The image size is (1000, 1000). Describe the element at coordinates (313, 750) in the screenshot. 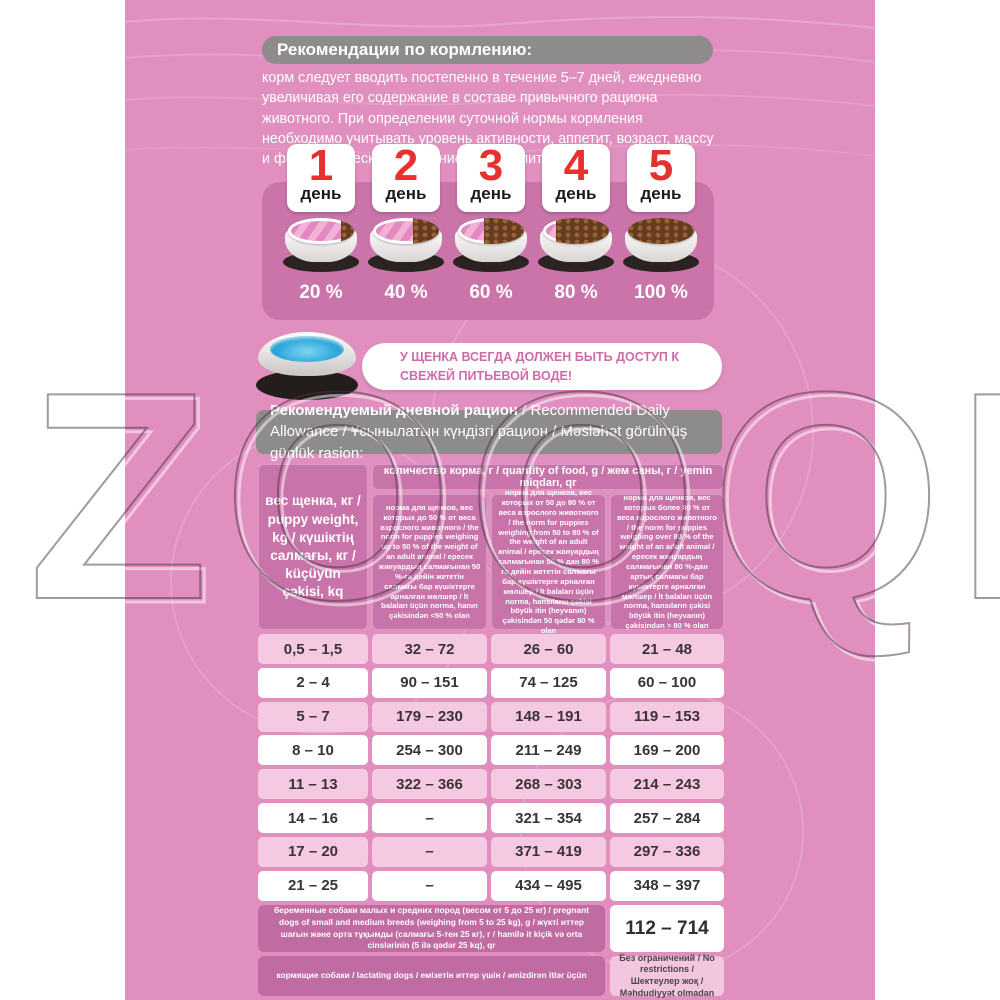

I see `table-cell: 8 – 10` at that location.